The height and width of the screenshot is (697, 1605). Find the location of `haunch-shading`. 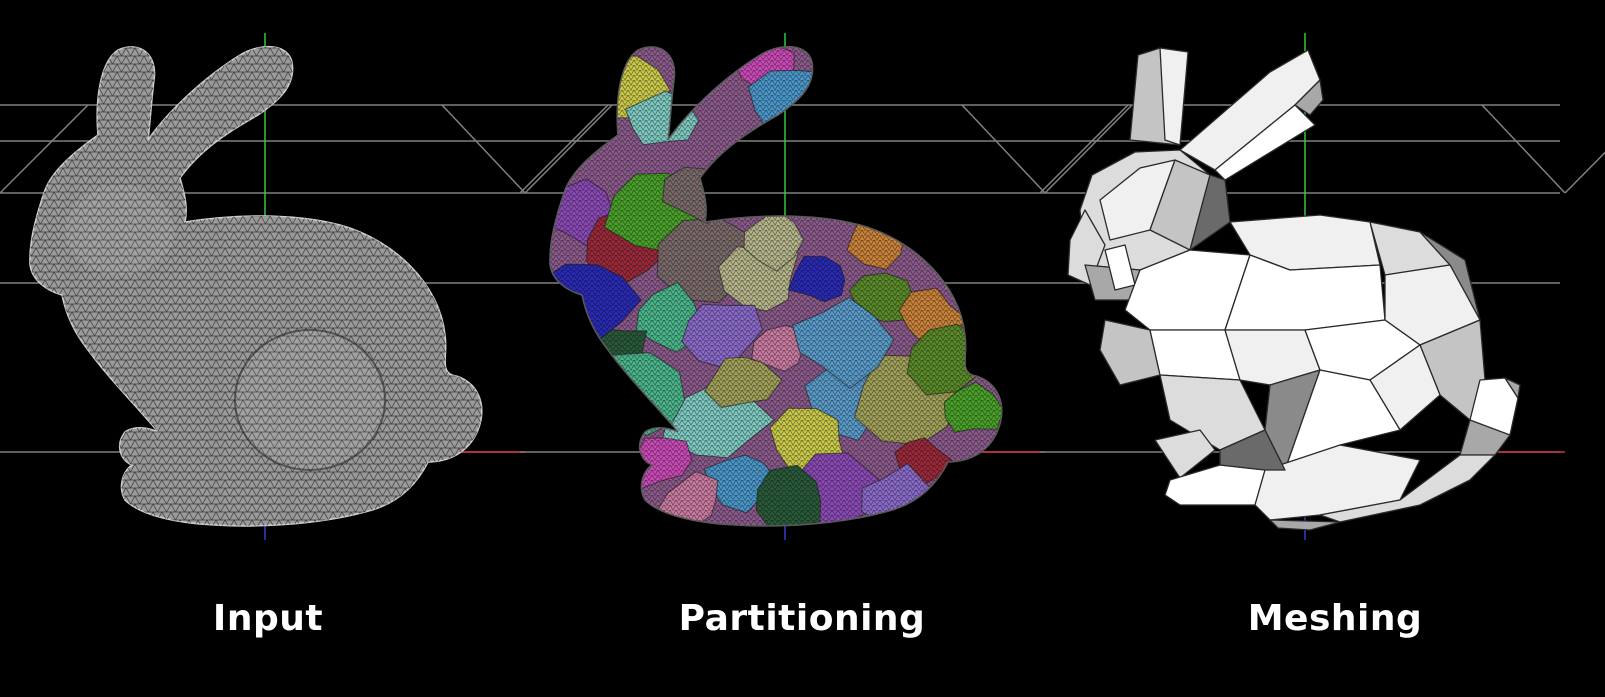

haunch-shading is located at coordinates (310, 400).